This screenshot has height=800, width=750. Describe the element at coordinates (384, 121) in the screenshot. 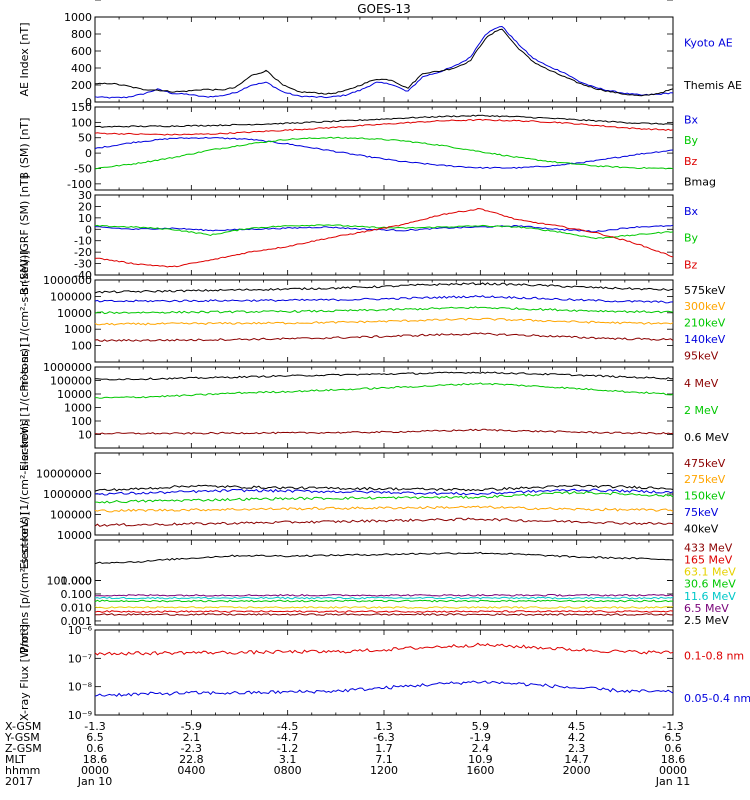

I see `series-line-Bmag` at that location.